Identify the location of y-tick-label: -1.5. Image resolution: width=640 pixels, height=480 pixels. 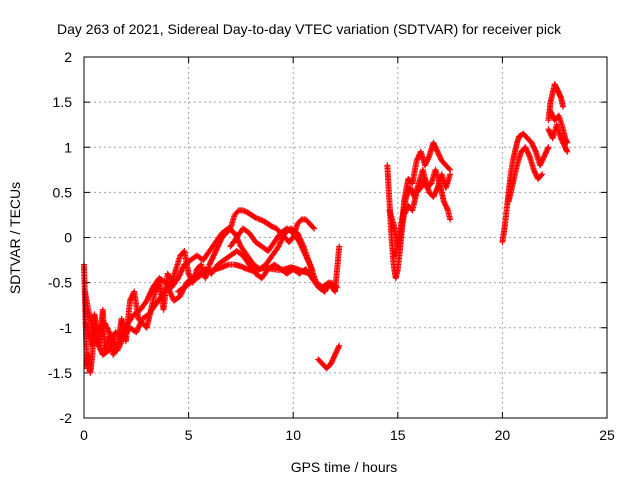
(60, 373).